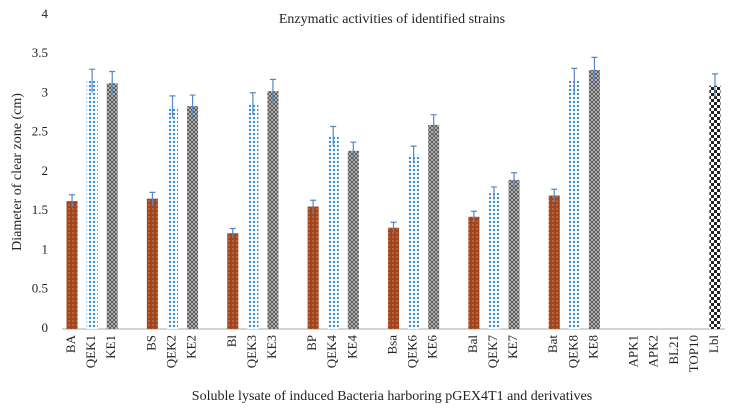 This screenshot has width=729, height=412. What do you see at coordinates (592, 347) in the screenshot?
I see `x-tick-label: KE8` at bounding box center [592, 347].